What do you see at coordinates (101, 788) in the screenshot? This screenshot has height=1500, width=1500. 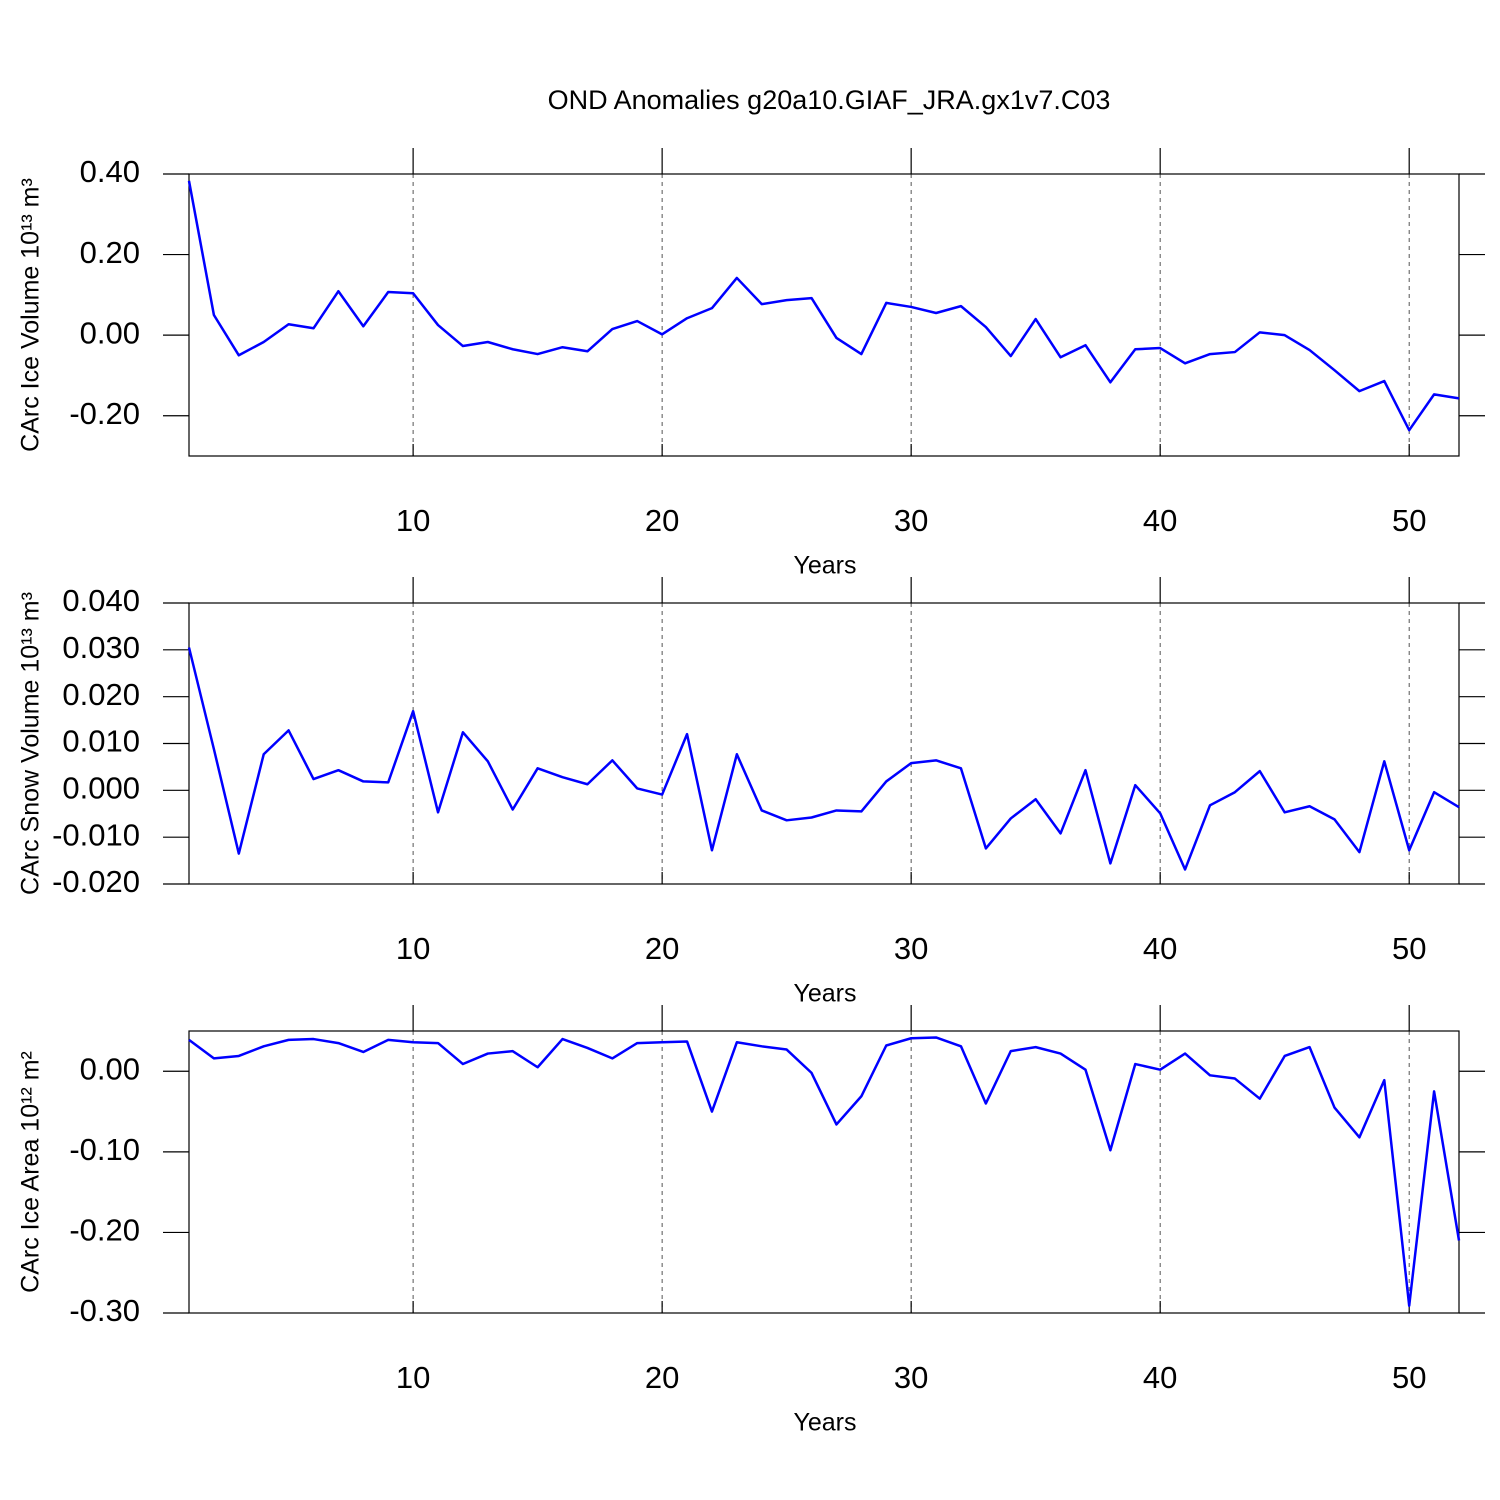 I see `y-tick-label: 0.000` at bounding box center [101, 788].